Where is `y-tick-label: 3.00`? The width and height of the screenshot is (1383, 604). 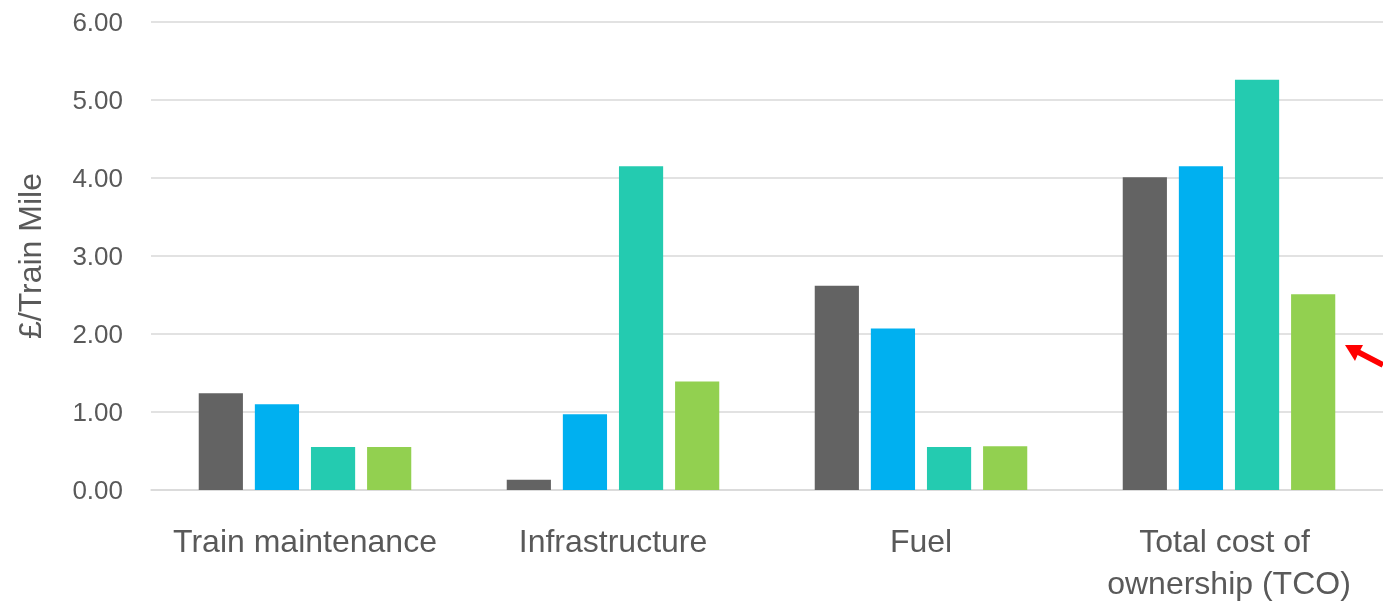 y-tick-label: 3.00 is located at coordinates (97, 256).